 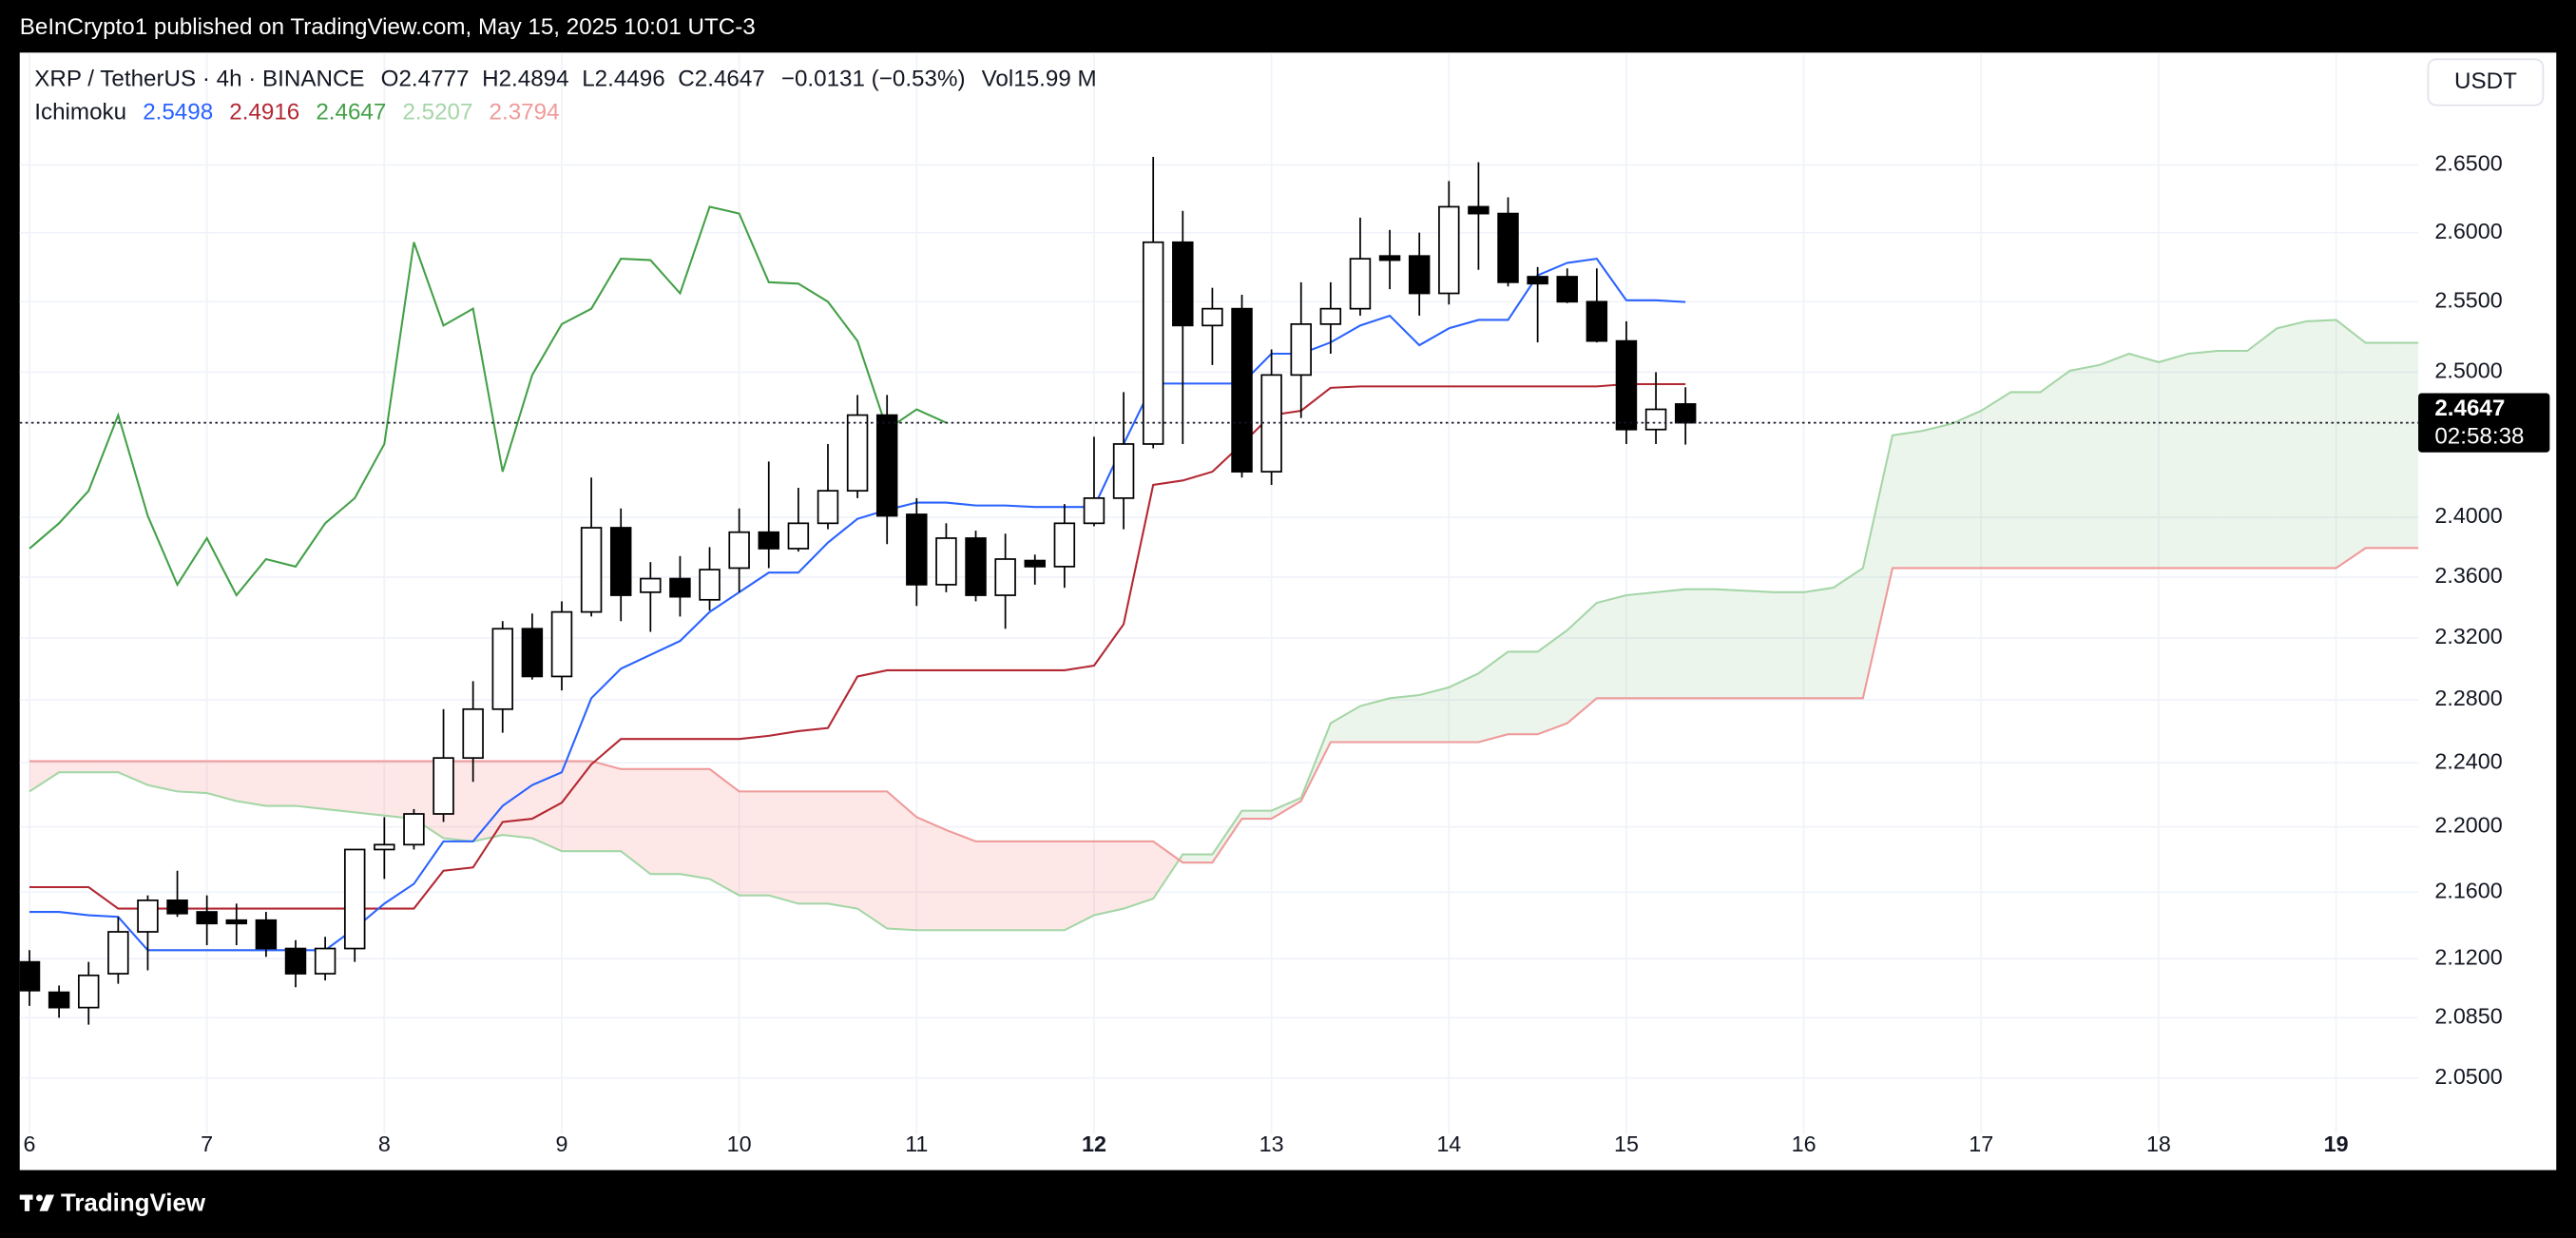 I want to click on y-tick-label: 2.3200, so click(x=2468, y=636).